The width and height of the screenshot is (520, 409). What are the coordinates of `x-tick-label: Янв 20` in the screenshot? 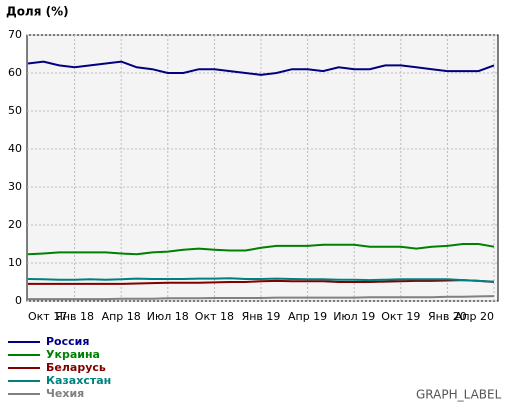 It's located at (447, 316).